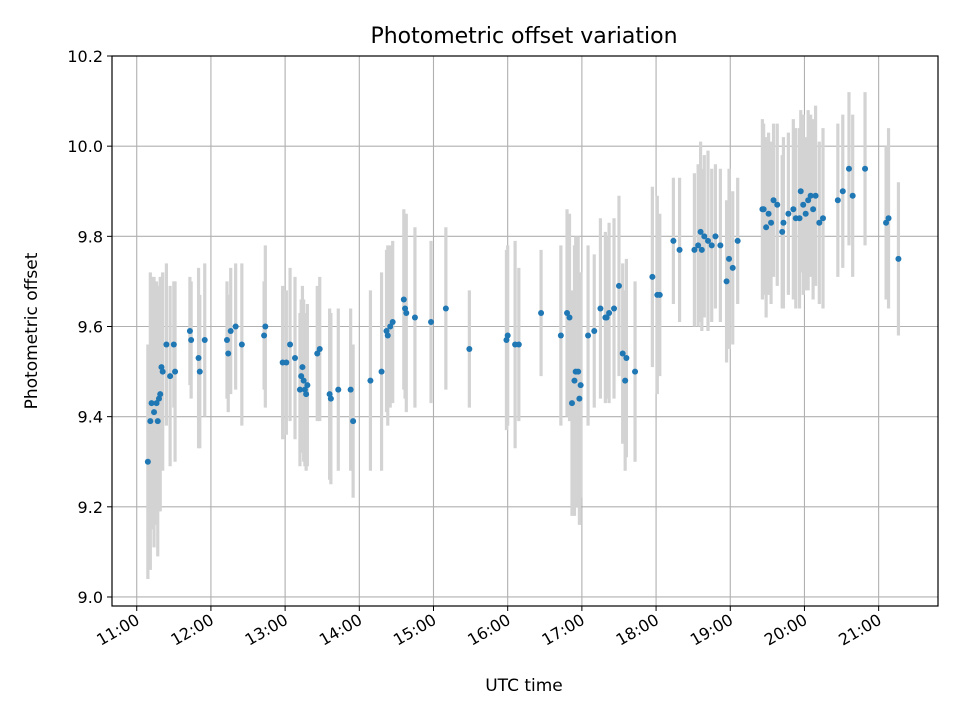 The height and width of the screenshot is (720, 960). I want to click on y-axis: 9.0 9.2 9.4 9.6 9.8 10.0 10.2, so click(89, 327).